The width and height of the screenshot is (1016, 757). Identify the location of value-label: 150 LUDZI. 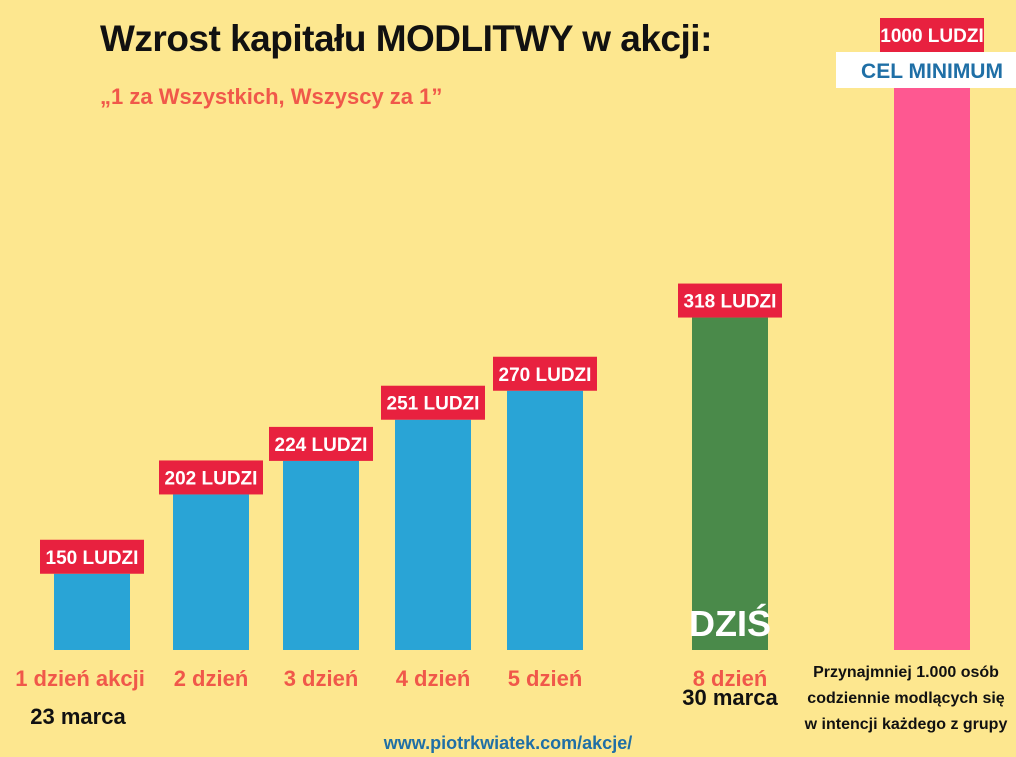
(92, 558).